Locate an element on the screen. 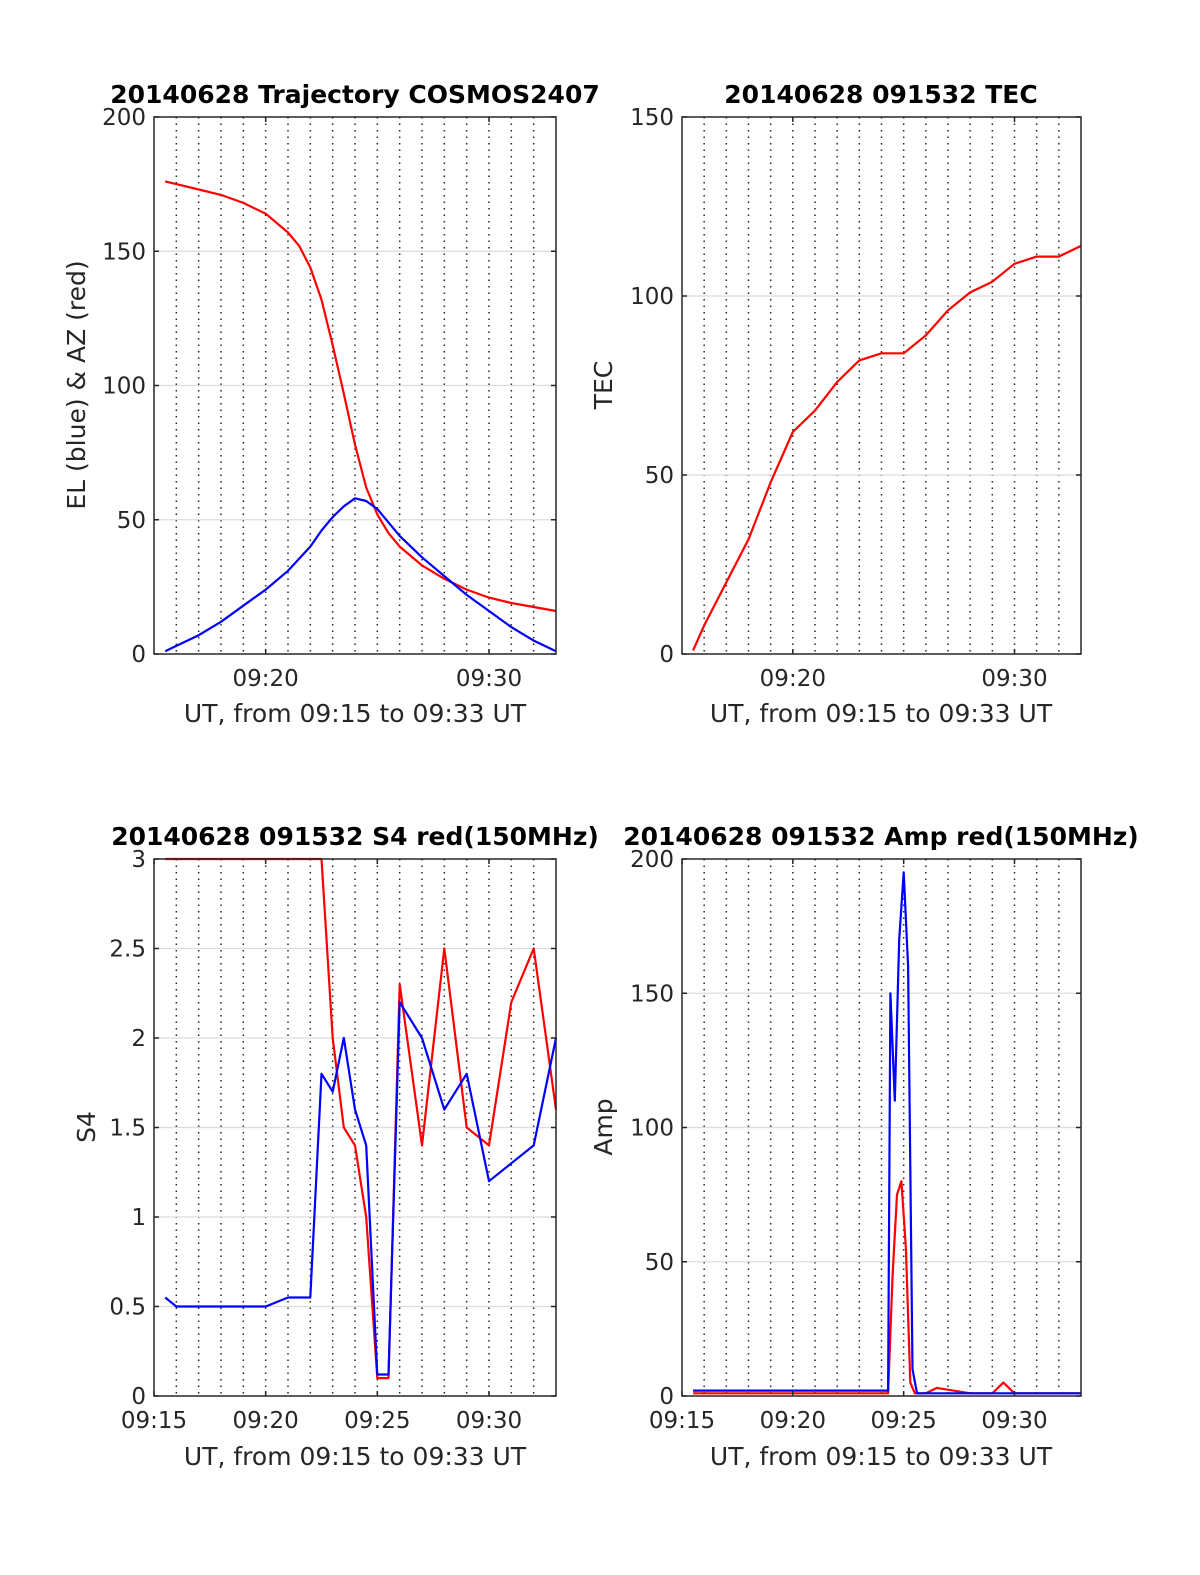 This screenshot has height=1575, width=1200. series-line-el is located at coordinates (360, 575).